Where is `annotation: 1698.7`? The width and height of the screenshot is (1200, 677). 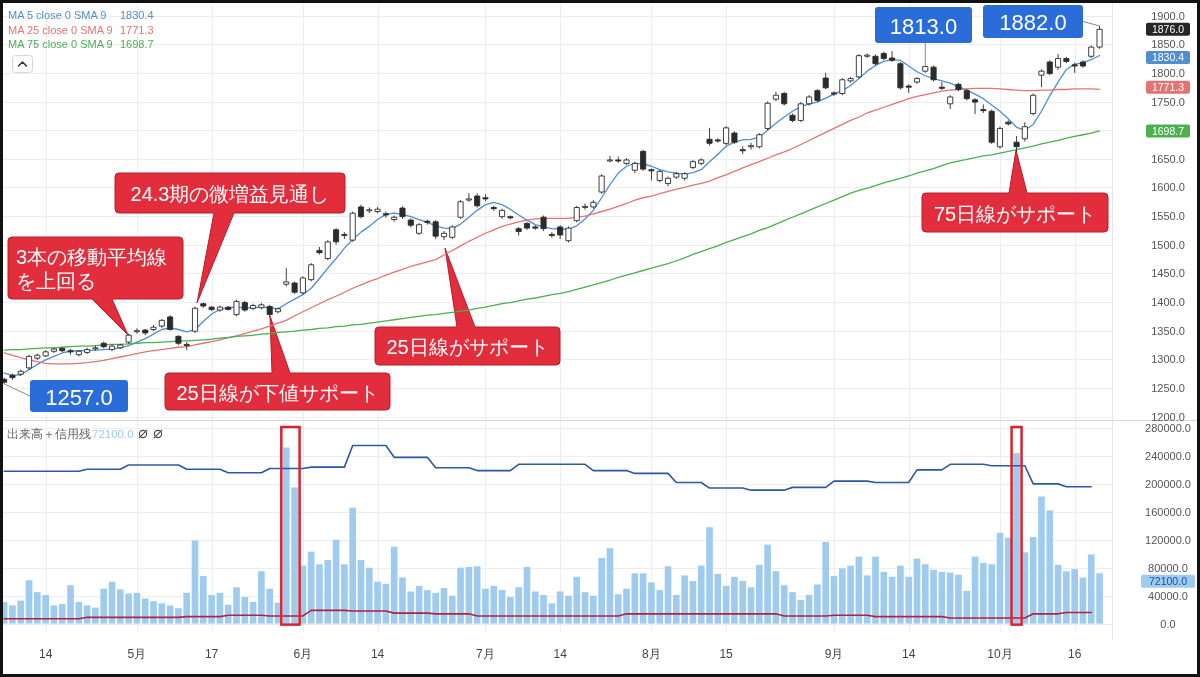 annotation: 1698.7 is located at coordinates (137, 44).